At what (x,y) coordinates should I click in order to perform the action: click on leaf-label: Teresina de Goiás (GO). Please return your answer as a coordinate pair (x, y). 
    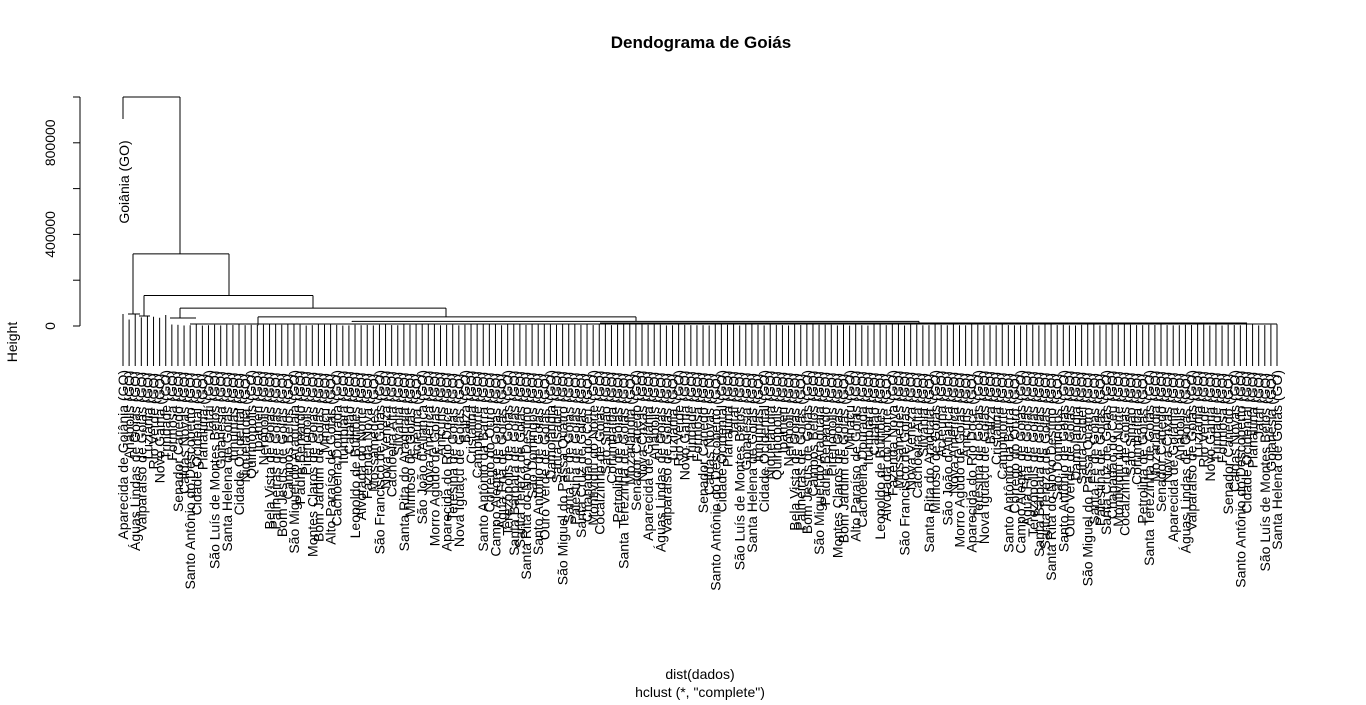
    Looking at the image, I should click on (453, 447).